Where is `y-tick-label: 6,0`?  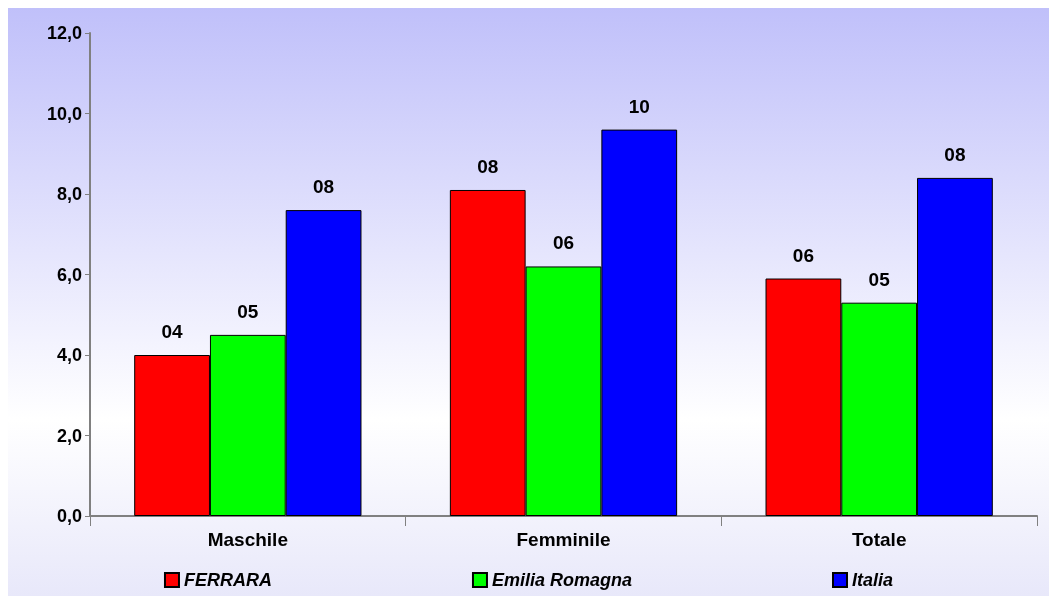
y-tick-label: 6,0 is located at coordinates (69, 274).